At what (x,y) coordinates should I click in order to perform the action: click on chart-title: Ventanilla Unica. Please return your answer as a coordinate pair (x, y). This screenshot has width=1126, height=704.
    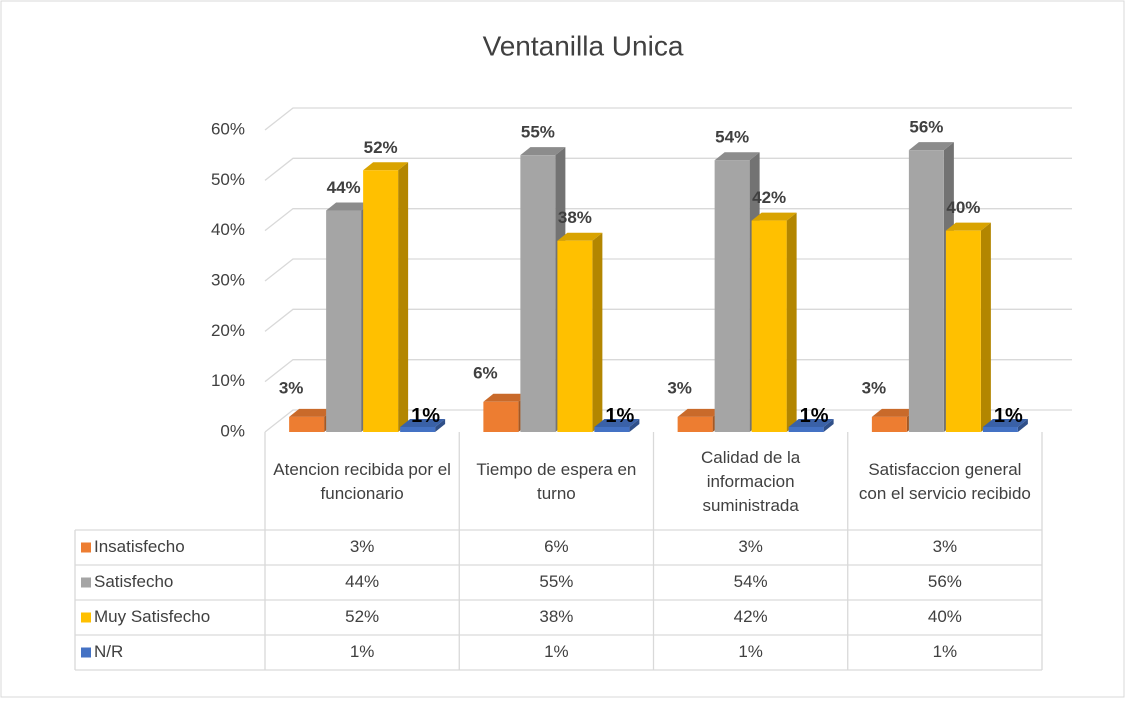
    Looking at the image, I should click on (583, 45).